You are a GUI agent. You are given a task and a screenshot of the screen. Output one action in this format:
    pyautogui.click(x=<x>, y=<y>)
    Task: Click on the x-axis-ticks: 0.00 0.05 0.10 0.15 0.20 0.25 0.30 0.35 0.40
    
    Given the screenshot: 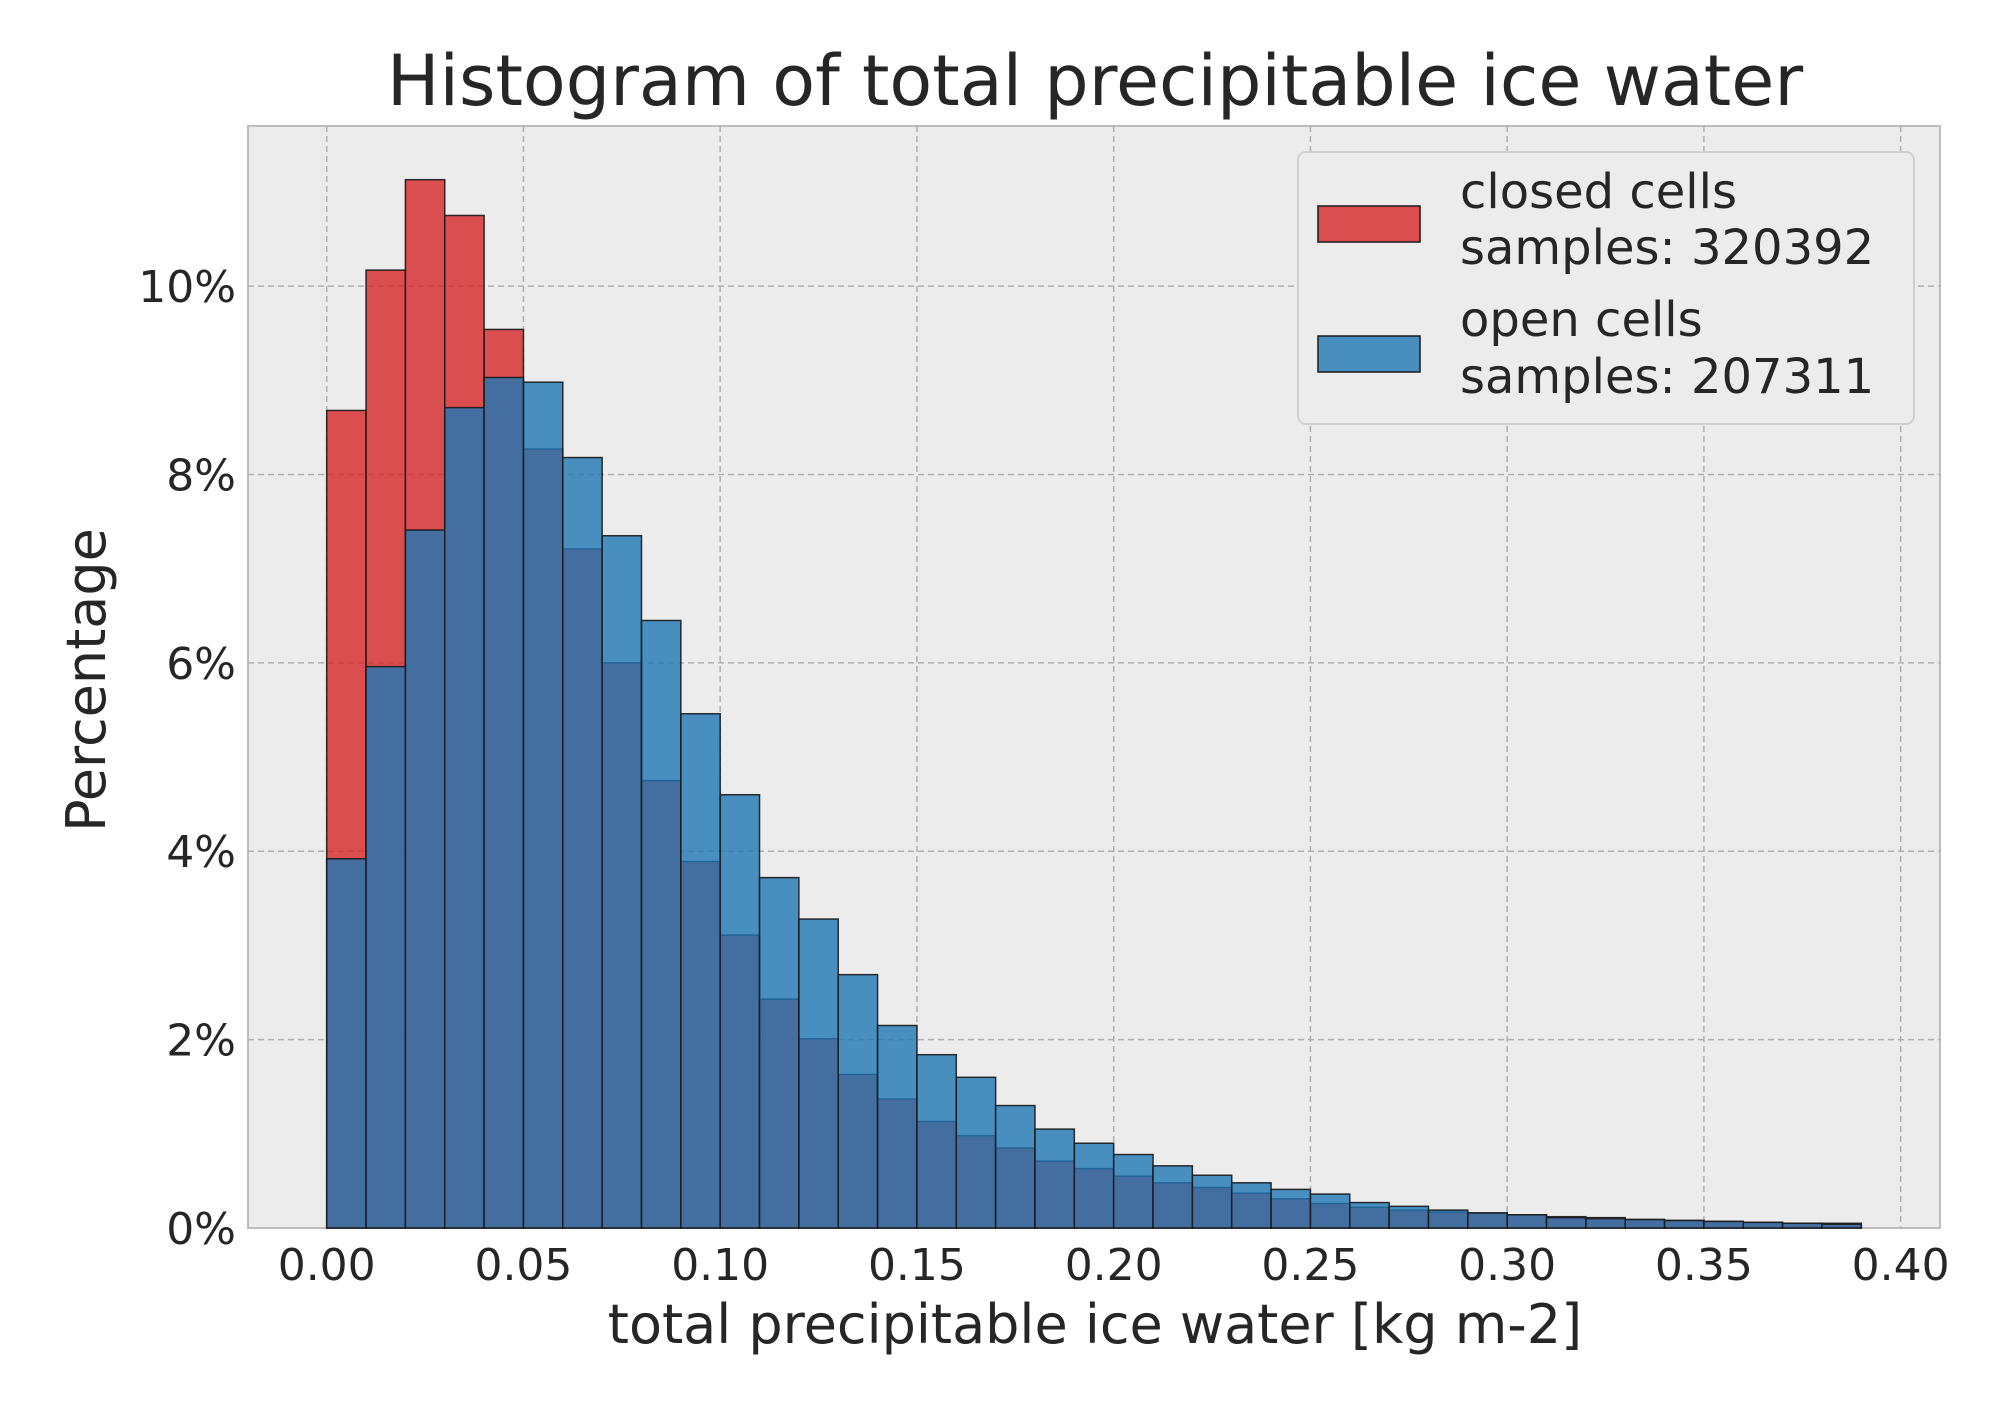 What is the action you would take?
    pyautogui.click(x=1114, y=1265)
    